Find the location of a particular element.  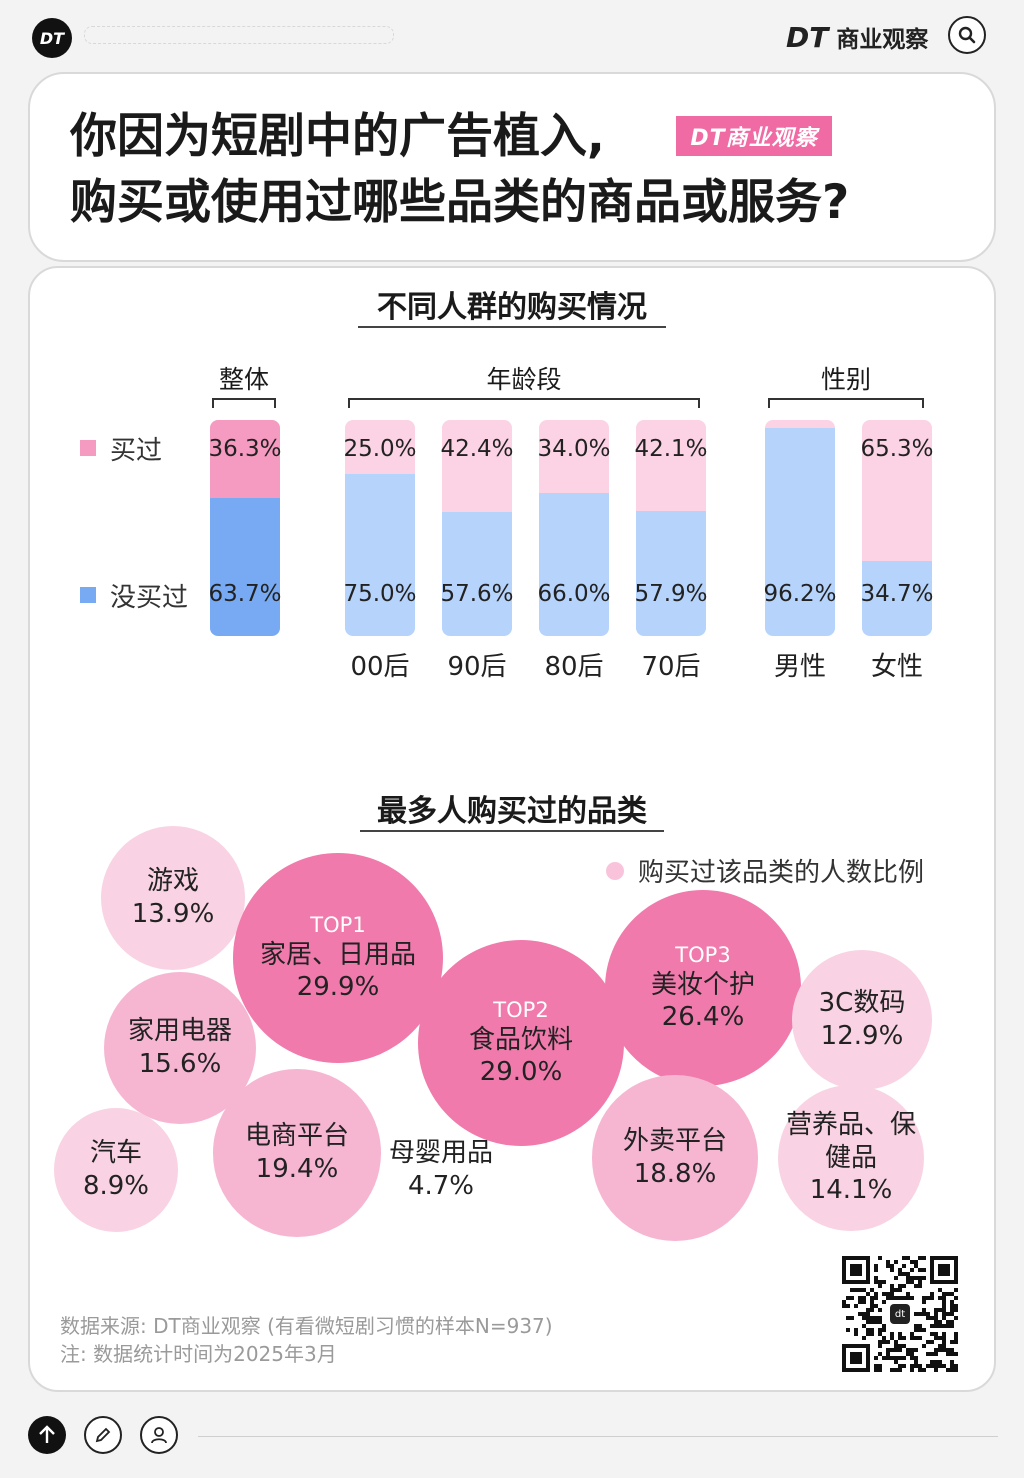

bar-label-bought: 25.0% is located at coordinates (380, 449).